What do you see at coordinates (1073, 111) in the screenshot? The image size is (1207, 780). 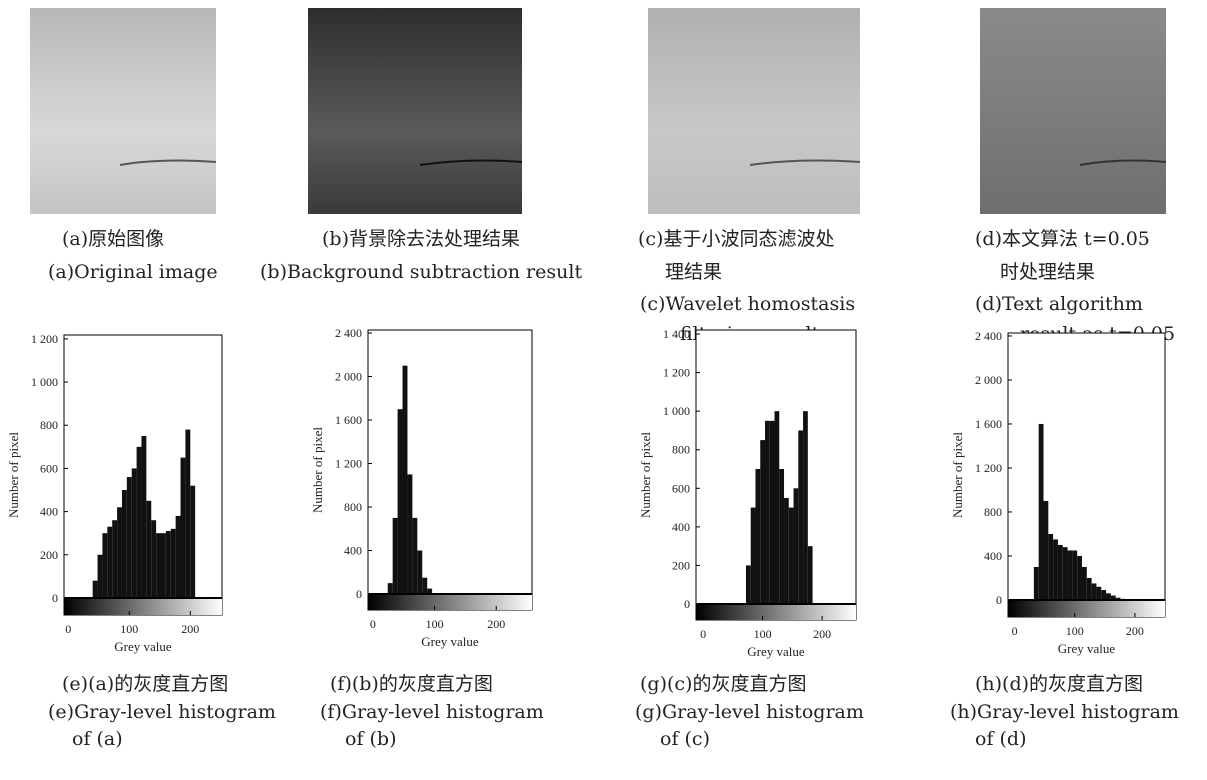 I see `image-d` at bounding box center [1073, 111].